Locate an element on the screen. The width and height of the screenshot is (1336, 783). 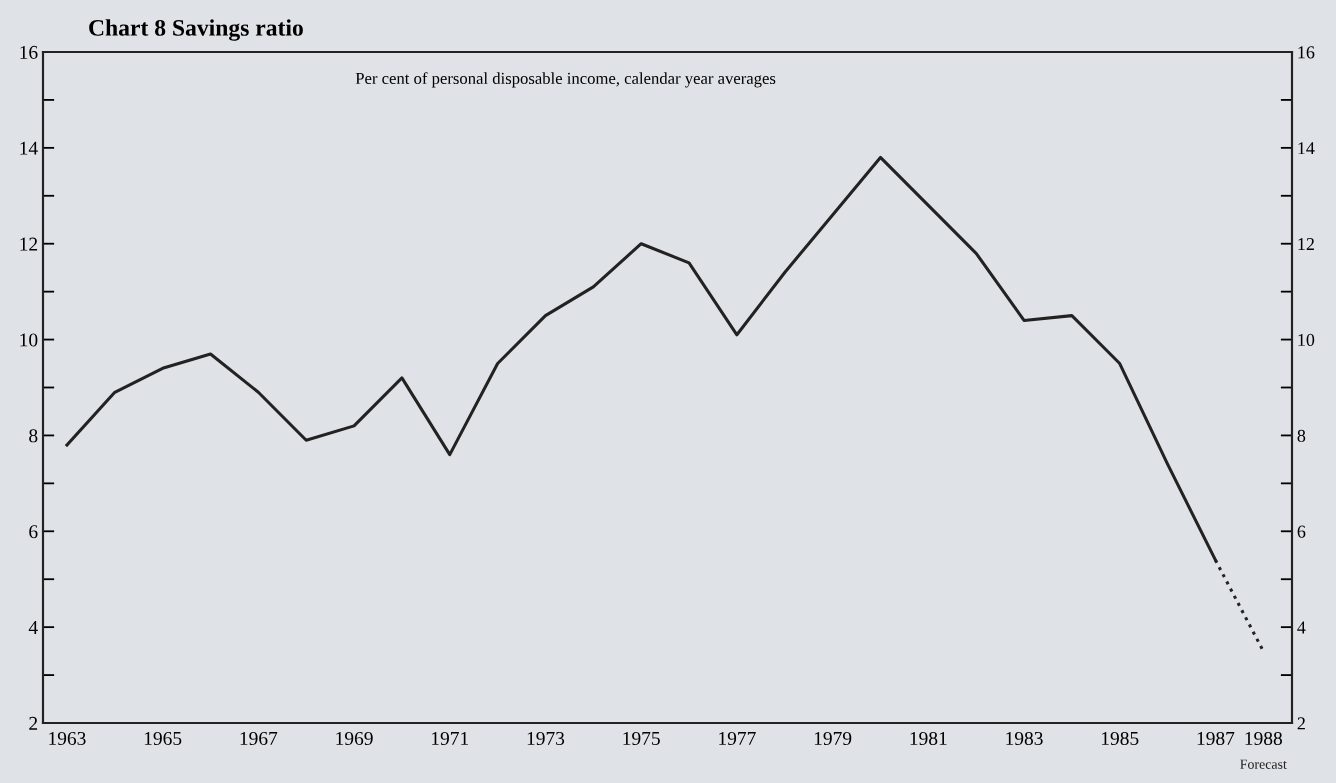
x-tick-label: 1963 is located at coordinates (67, 738).